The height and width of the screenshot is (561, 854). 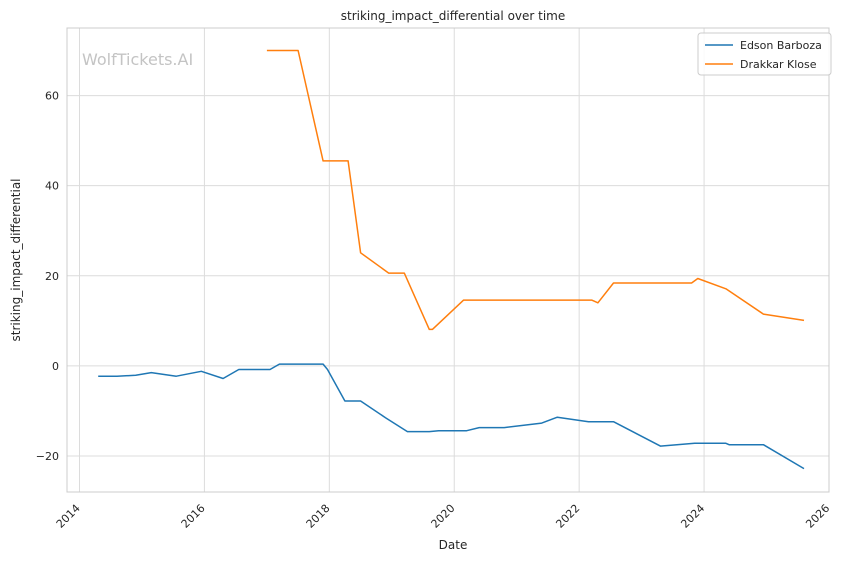 I want to click on y-axis-label: striking_impact_differential, so click(x=16, y=259).